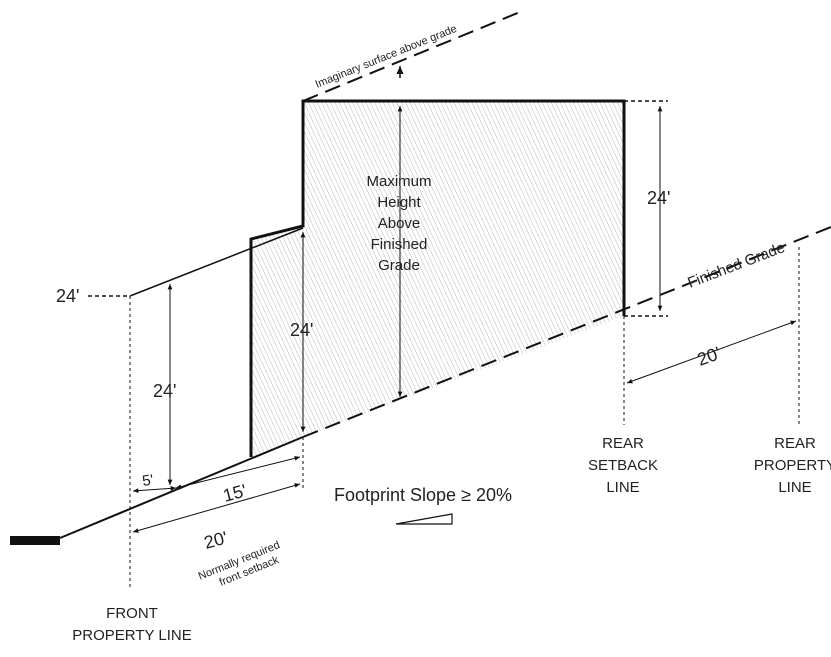 This screenshot has width=831, height=657. What do you see at coordinates (423, 495) in the screenshot?
I see `footprint-slope-label: Footprint Slope ≥ 20%` at bounding box center [423, 495].